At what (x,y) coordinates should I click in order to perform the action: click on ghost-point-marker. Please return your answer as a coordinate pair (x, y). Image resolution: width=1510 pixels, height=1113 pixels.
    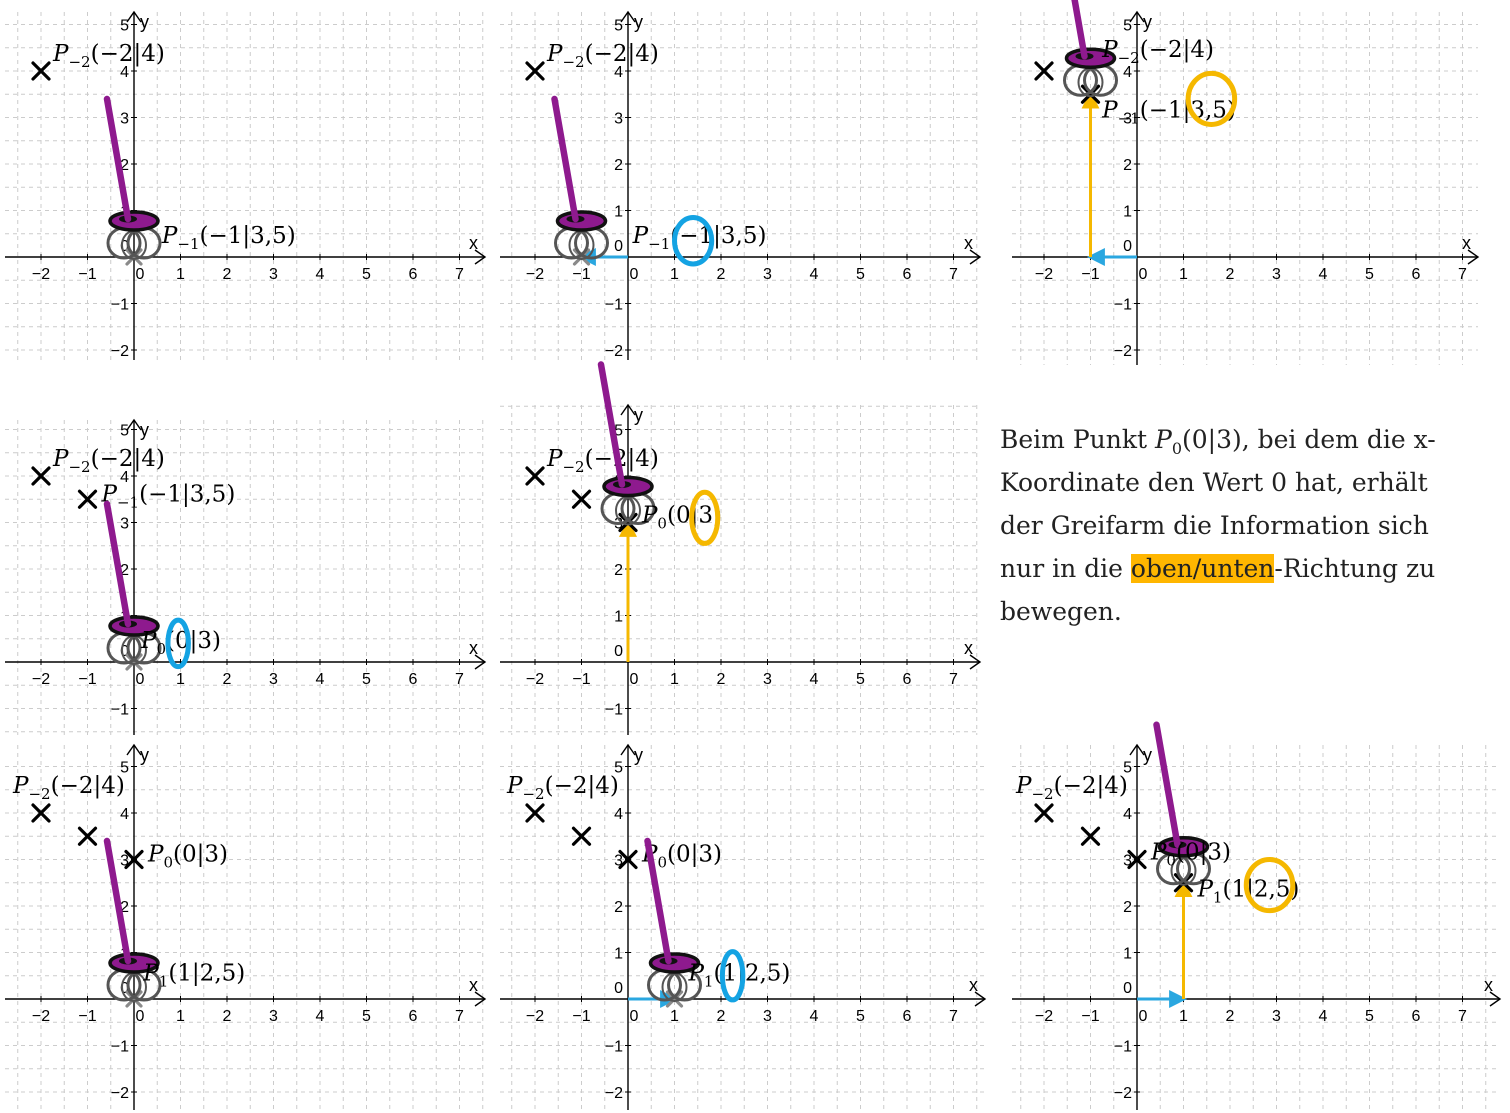
    Looking at the image, I should click on (134, 999).